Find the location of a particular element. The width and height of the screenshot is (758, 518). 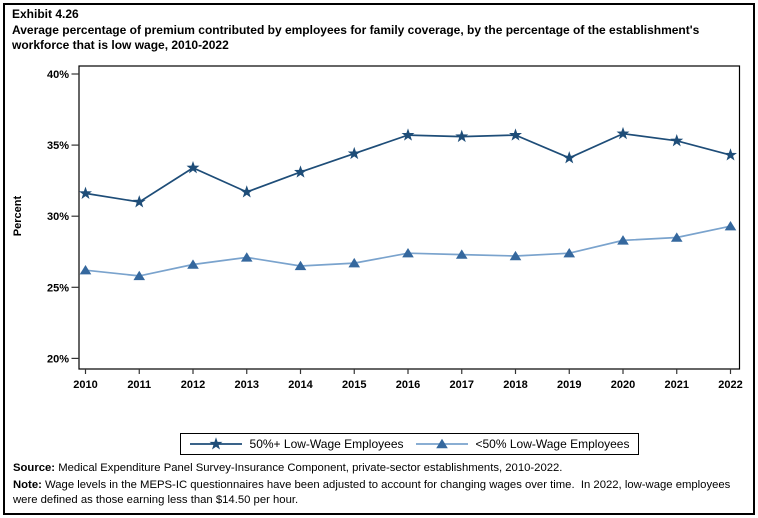

y-tick-label: 30% is located at coordinates (58, 217).